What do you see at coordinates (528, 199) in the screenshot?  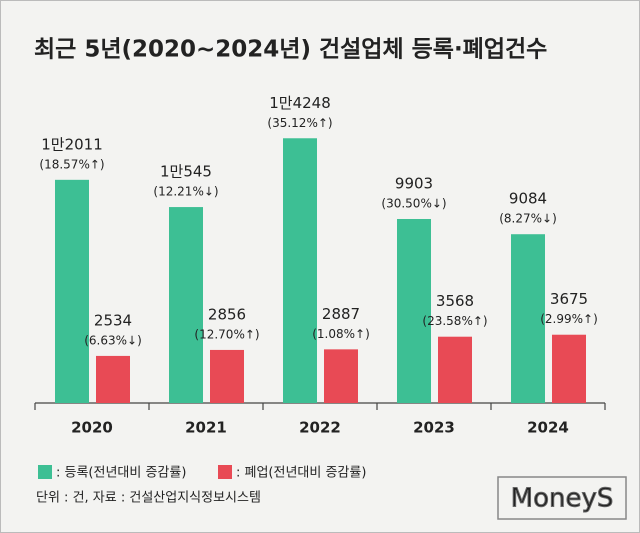 I see `value-label: 9084` at bounding box center [528, 199].